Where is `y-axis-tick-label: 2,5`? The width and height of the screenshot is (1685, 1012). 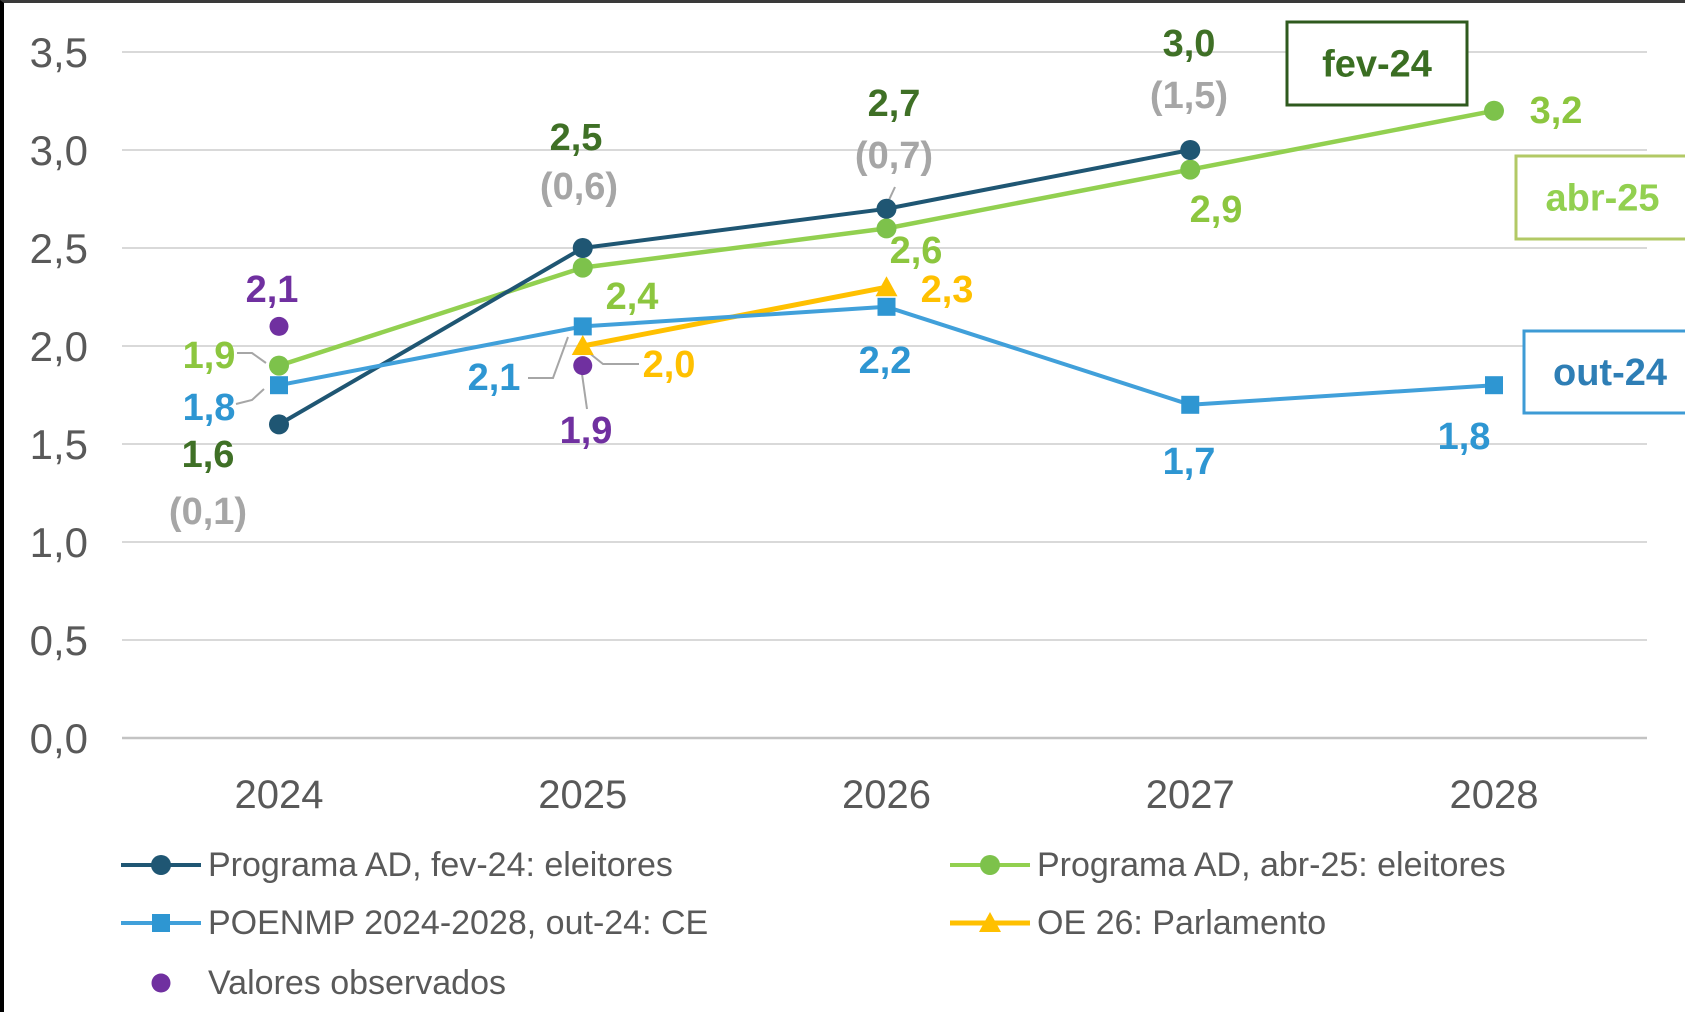 y-axis-tick-label: 2,5 is located at coordinates (59, 248).